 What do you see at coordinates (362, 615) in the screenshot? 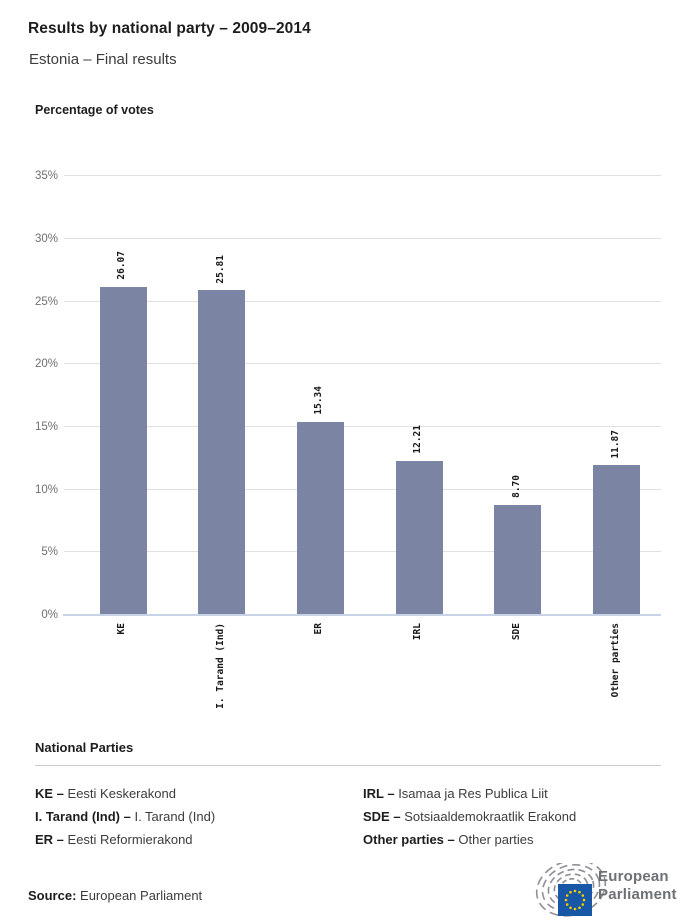
I see `x-axis-line` at bounding box center [362, 615].